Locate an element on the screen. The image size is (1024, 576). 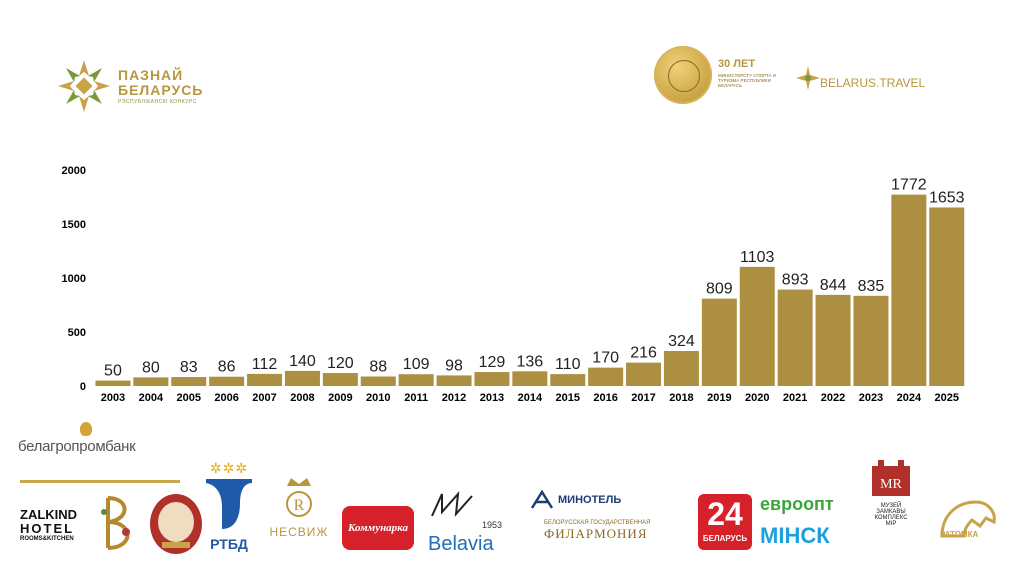
y-axis: 0 500 1000 1500 2000 is located at coordinates (74, 279).